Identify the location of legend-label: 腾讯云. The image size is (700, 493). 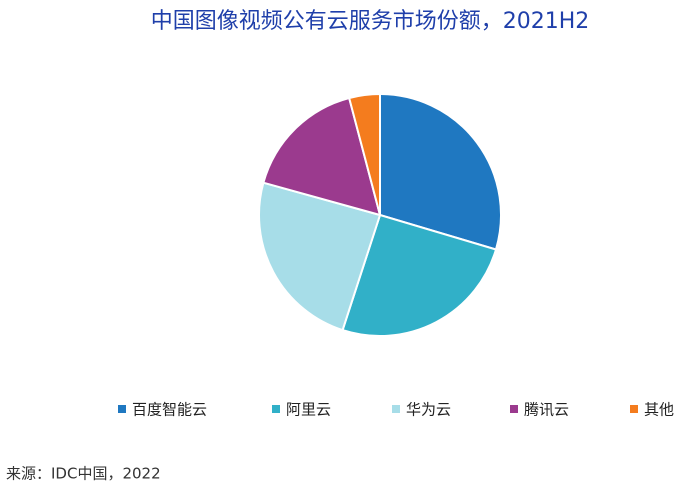
(546, 410).